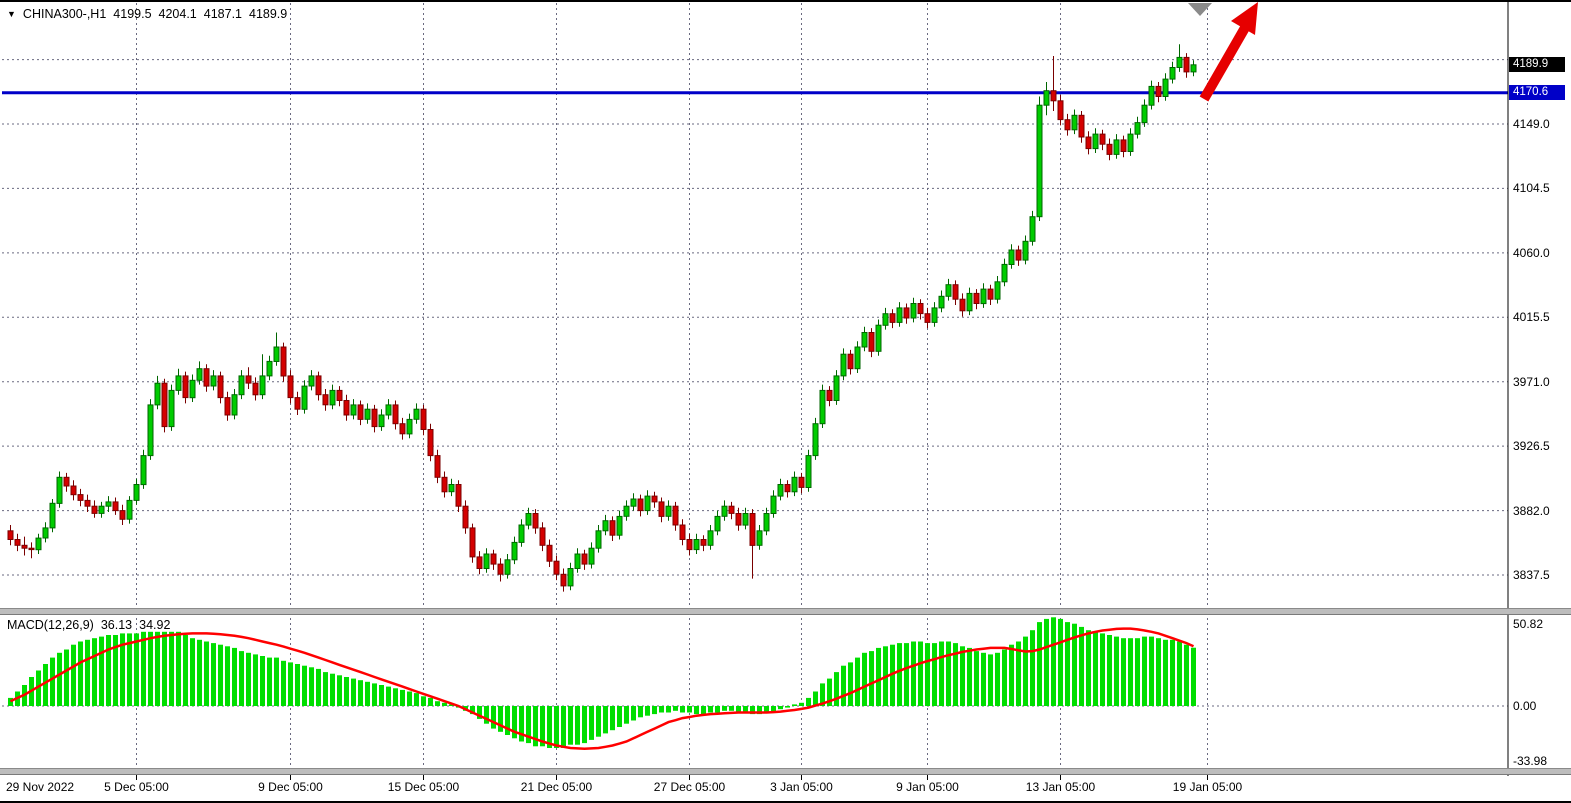  I want to click on symbol-name: CHINA300-,H1, so click(64, 14).